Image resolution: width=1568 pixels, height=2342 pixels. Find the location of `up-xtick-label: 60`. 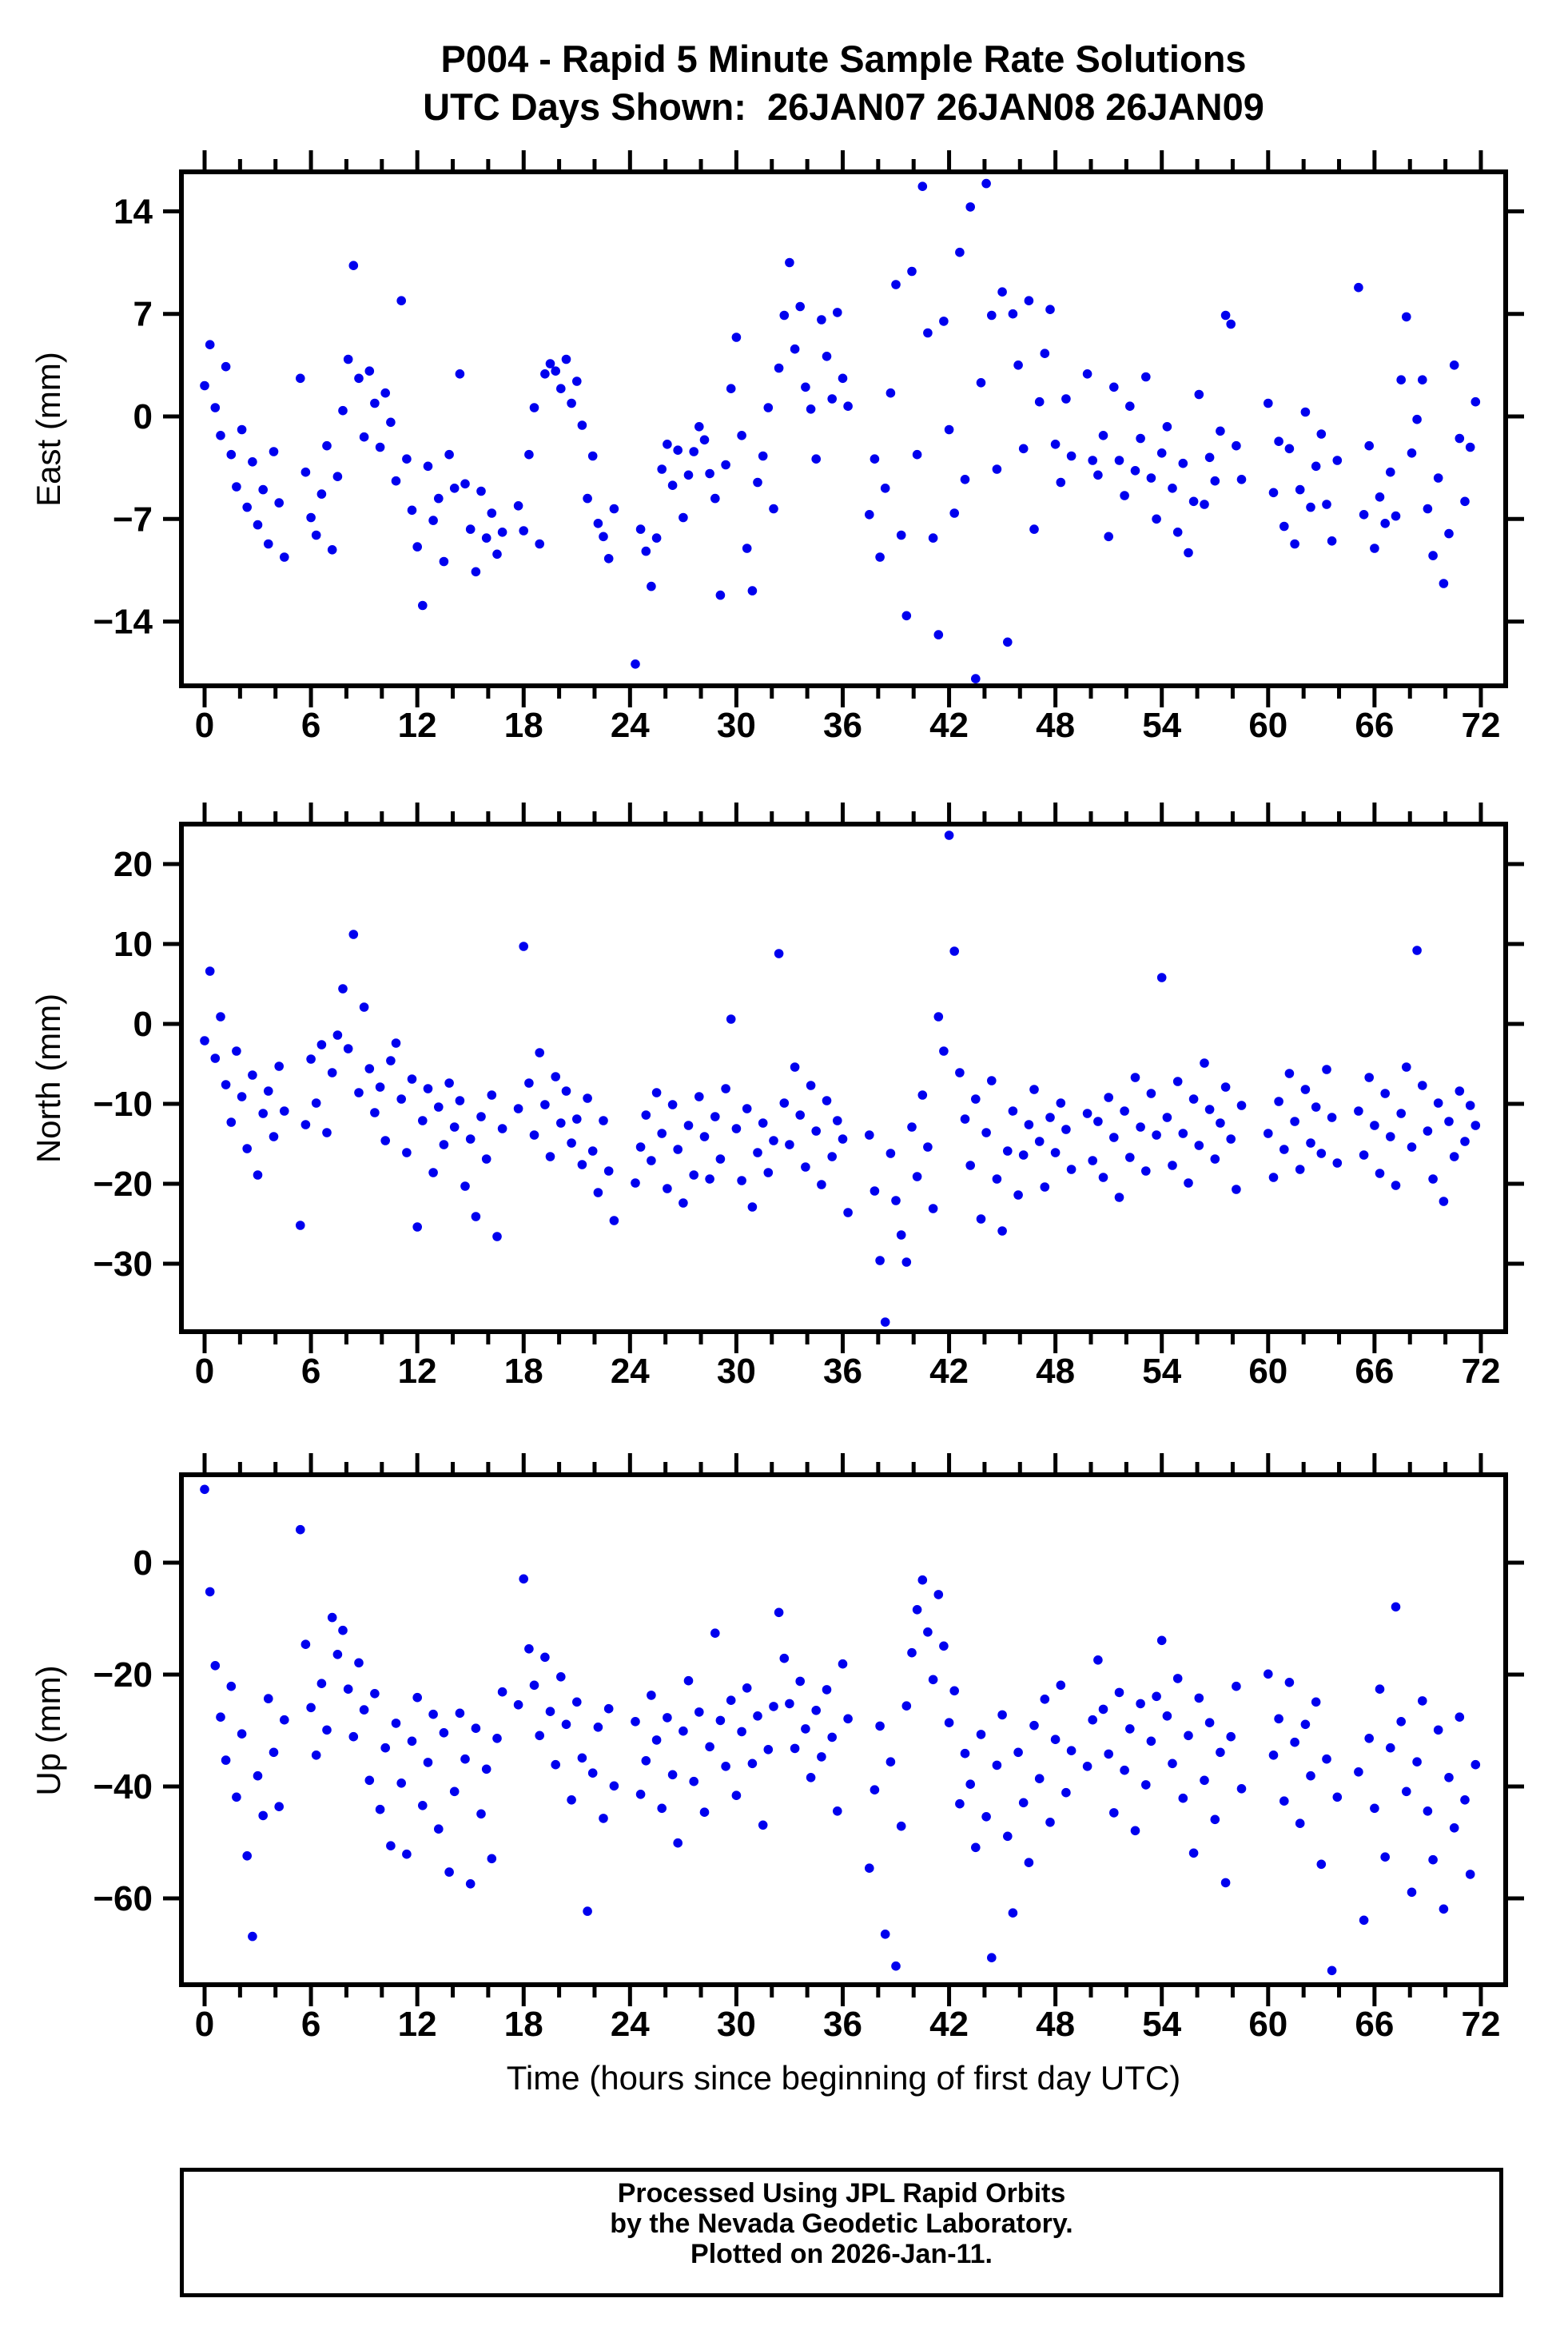

up-xtick-label: 60 is located at coordinates (1267, 2024).